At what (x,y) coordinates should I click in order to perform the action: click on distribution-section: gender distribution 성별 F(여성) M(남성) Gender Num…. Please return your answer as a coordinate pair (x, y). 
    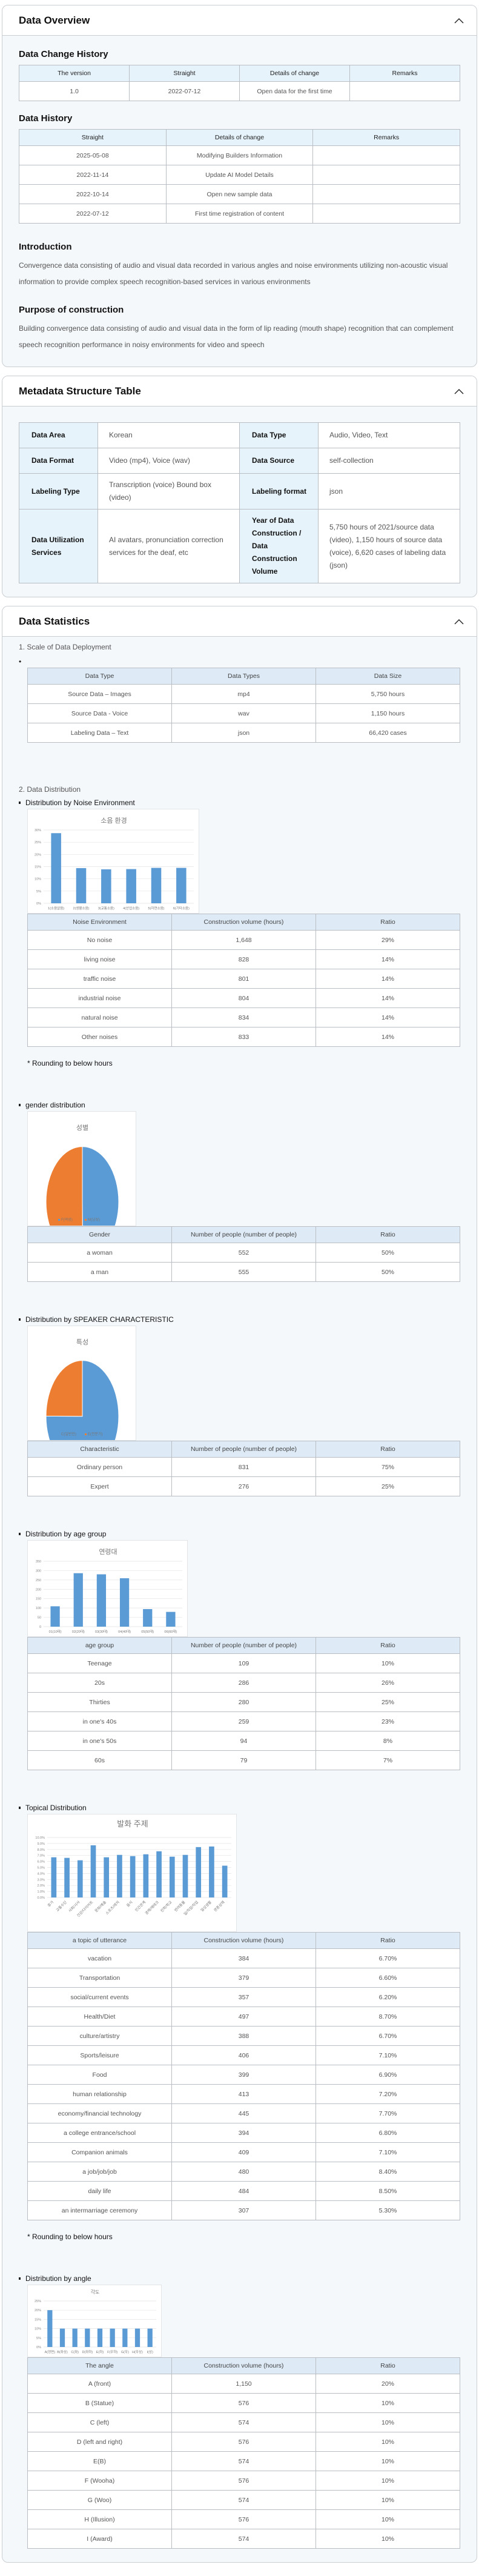
    Looking at the image, I should click on (239, 1191).